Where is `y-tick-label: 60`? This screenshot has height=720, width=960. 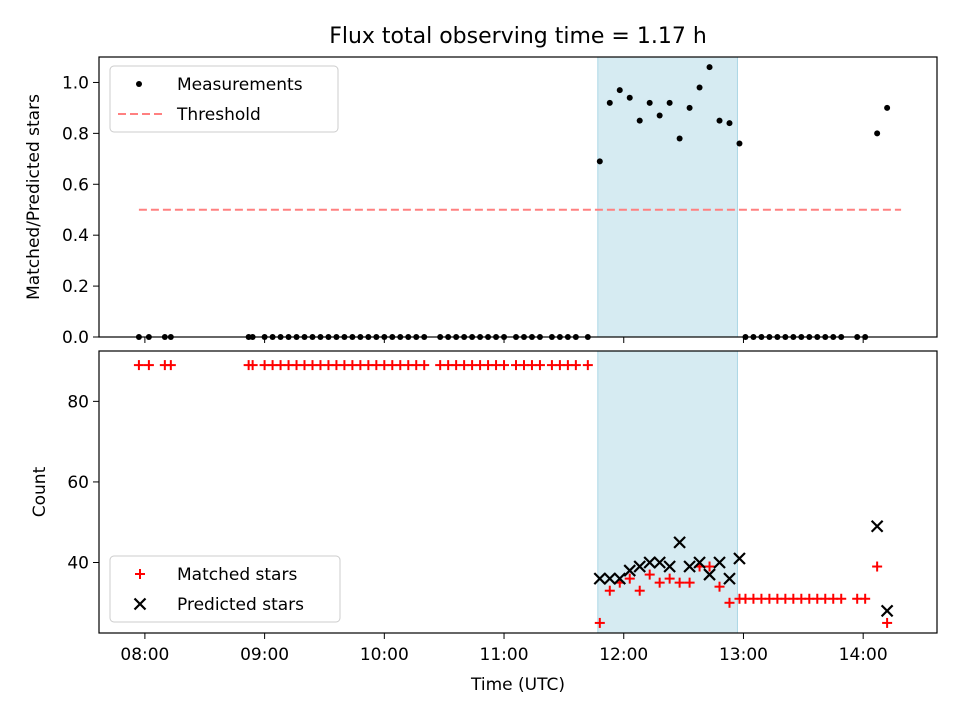 y-tick-label: 60 is located at coordinates (78, 483).